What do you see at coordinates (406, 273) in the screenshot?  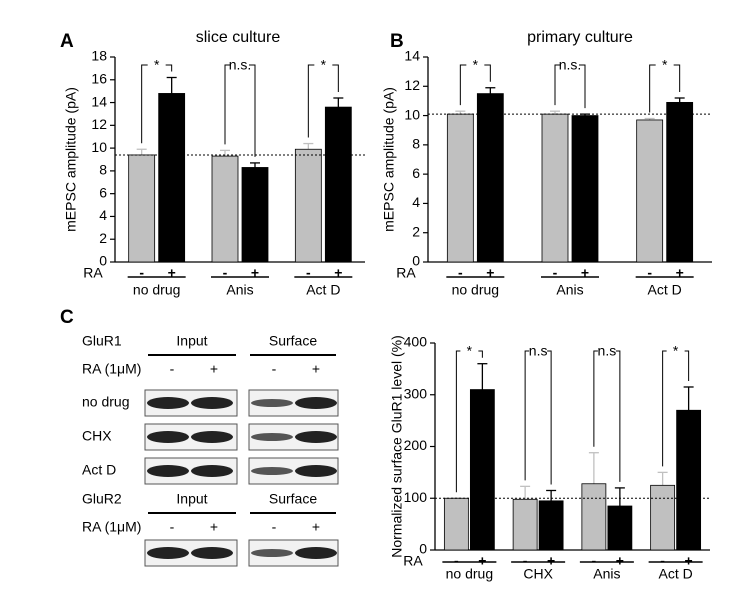 I see `factor-label: RA` at bounding box center [406, 273].